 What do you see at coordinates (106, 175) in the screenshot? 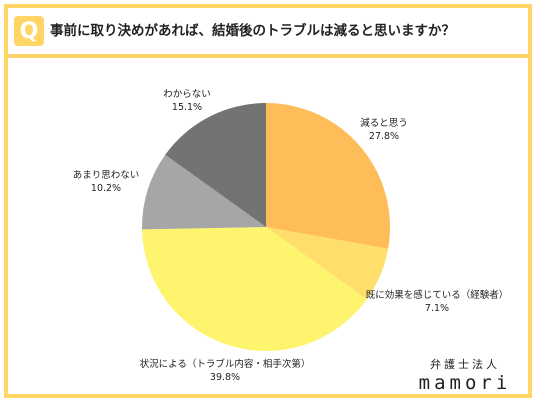
I see `slice-label-4: あまり思わない` at bounding box center [106, 175].